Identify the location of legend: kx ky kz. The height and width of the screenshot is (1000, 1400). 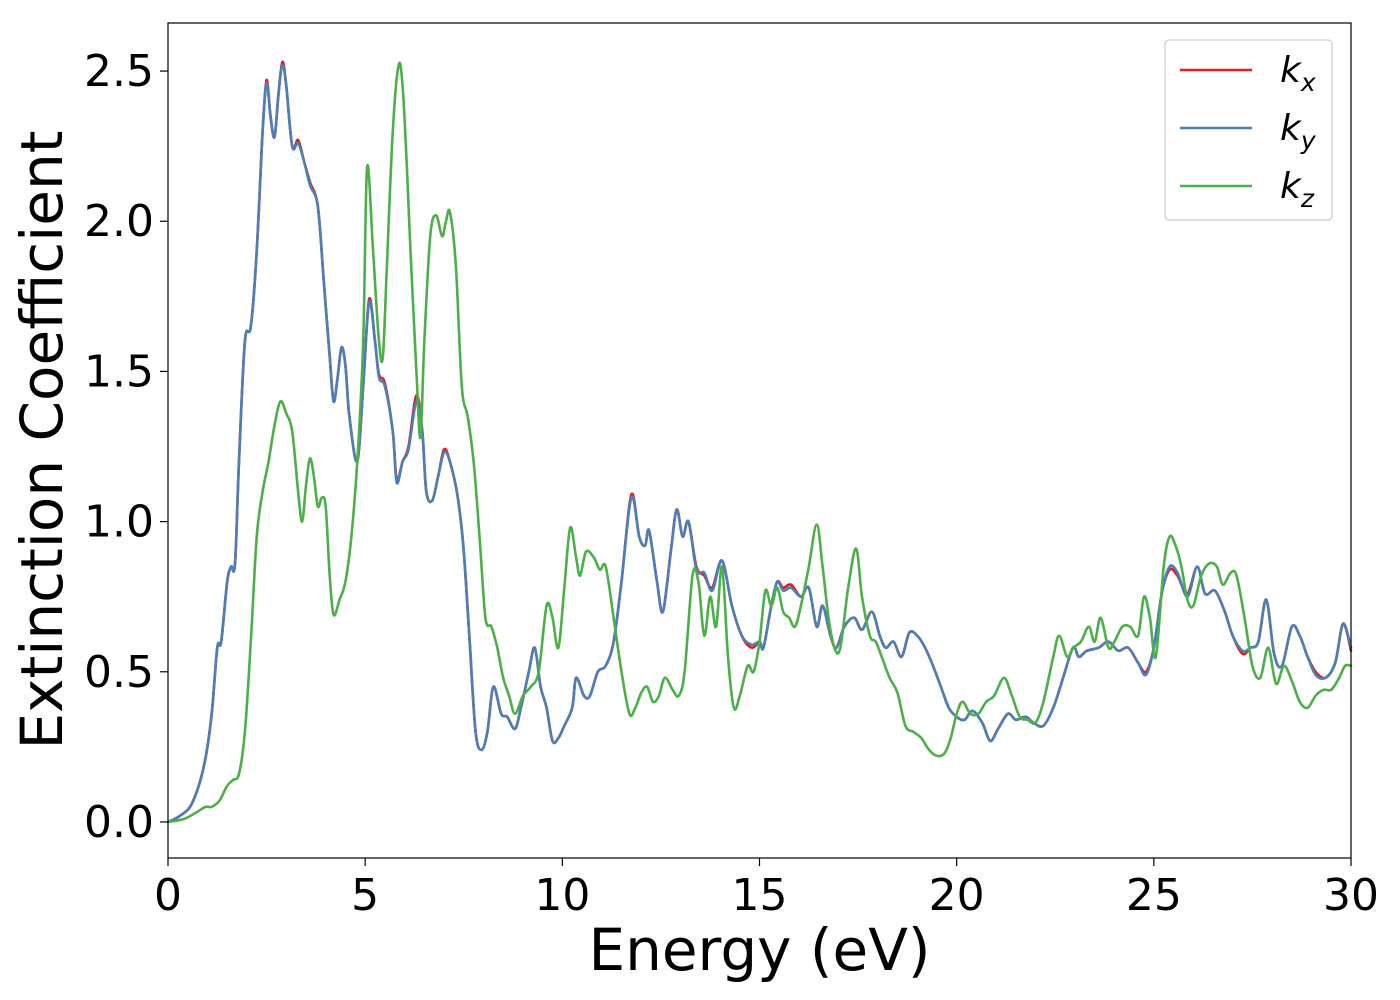
(1248, 130).